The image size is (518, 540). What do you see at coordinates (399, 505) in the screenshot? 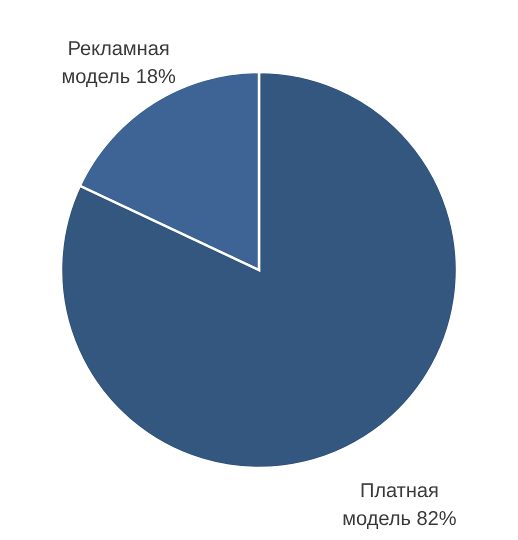
I see `slice-label: Платная модель 82%` at bounding box center [399, 505].